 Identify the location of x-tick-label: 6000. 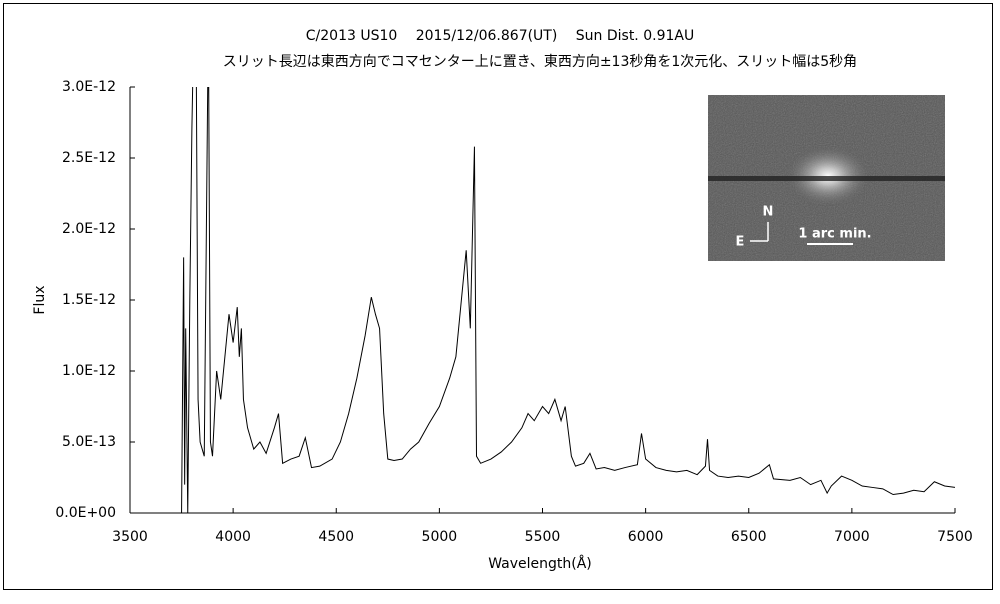
(646, 537).